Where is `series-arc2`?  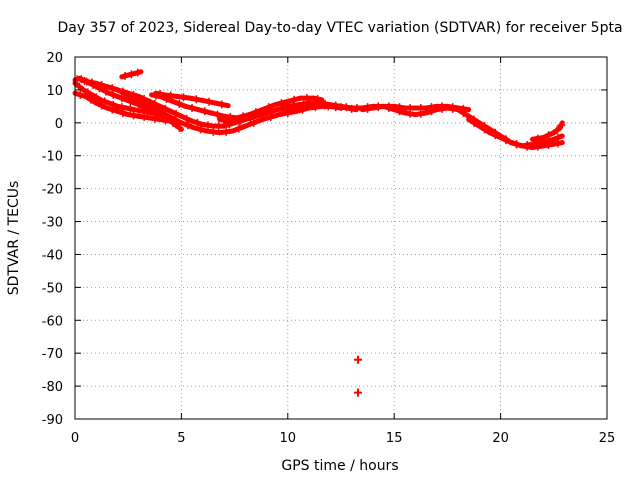 series-arc2 is located at coordinates (128, 106).